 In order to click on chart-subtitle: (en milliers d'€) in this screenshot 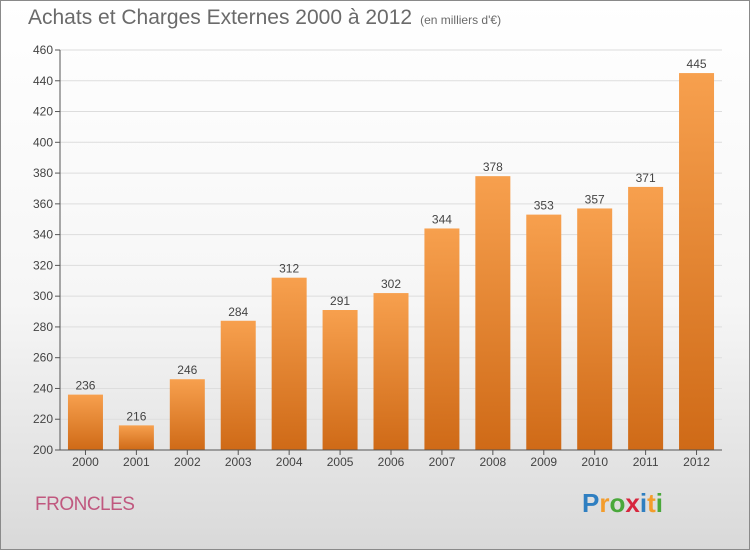, I will do `click(461, 20)`.